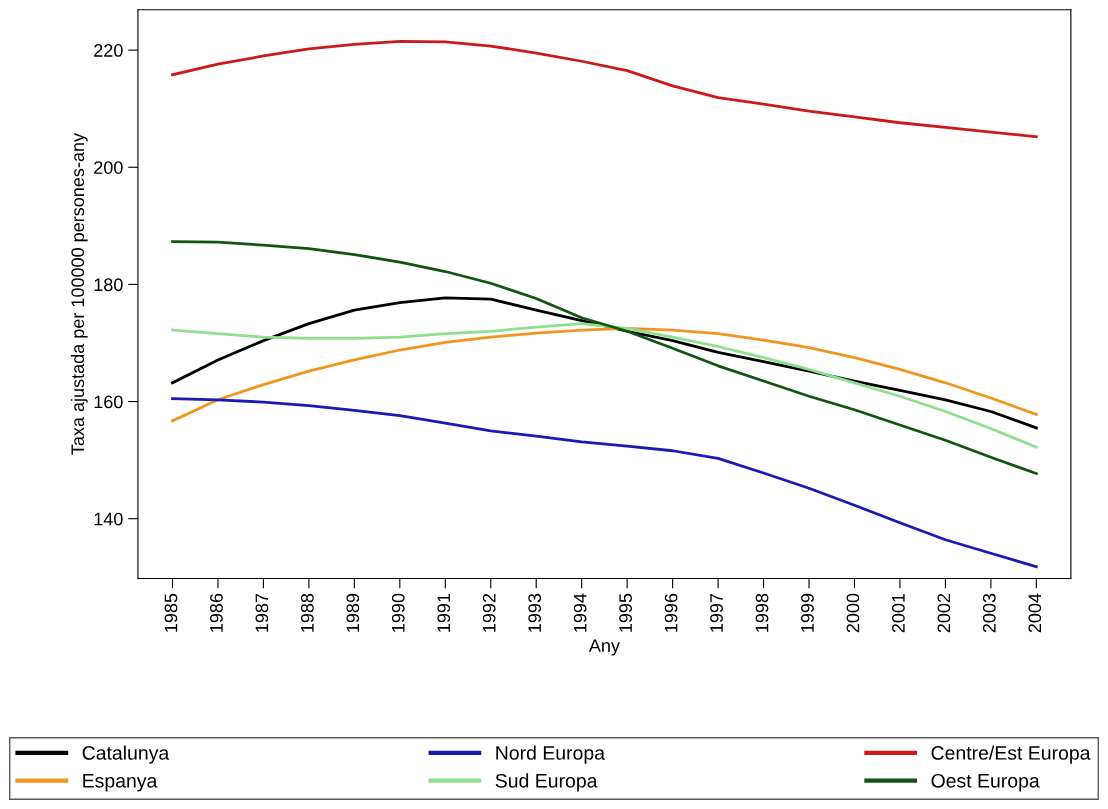 The height and width of the screenshot is (809, 1108). What do you see at coordinates (944, 613) in the screenshot?
I see `x-tick-label: 2002` at bounding box center [944, 613].